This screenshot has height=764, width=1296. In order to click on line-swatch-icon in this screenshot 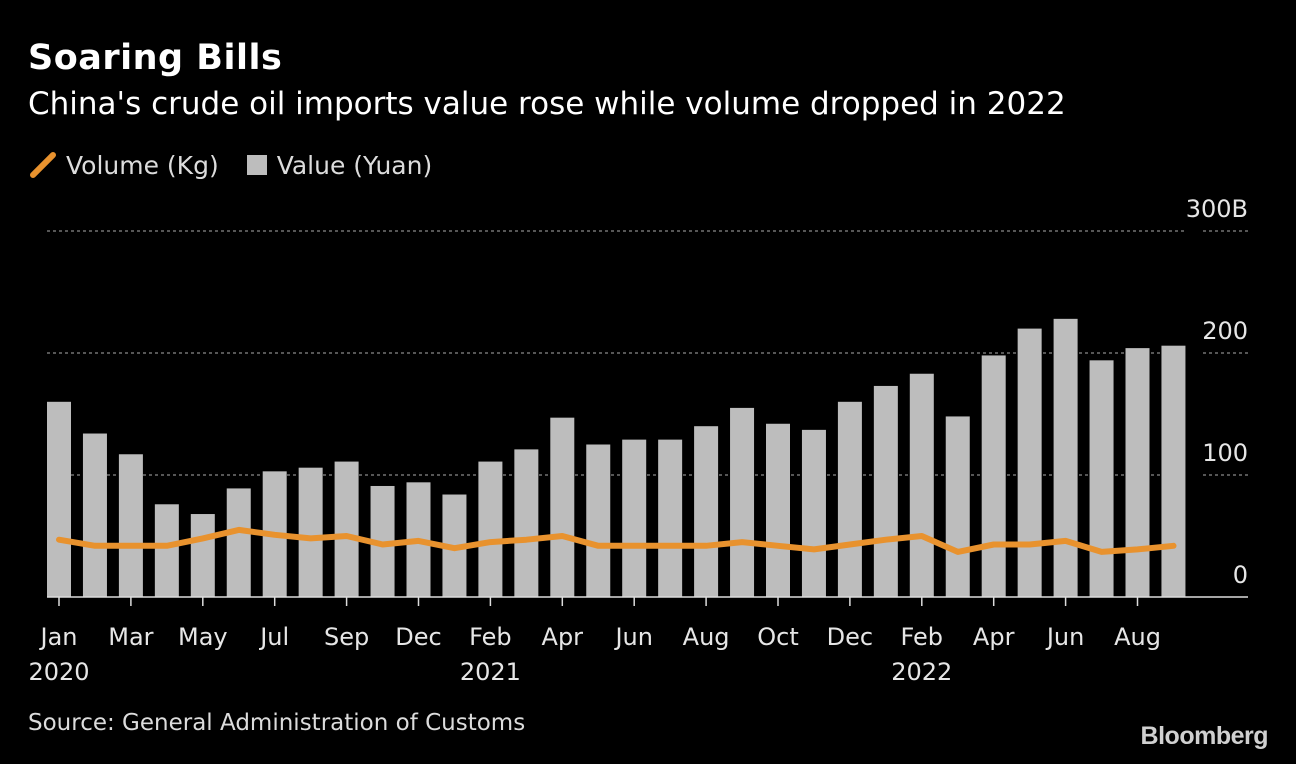, I will do `click(43, 165)`.